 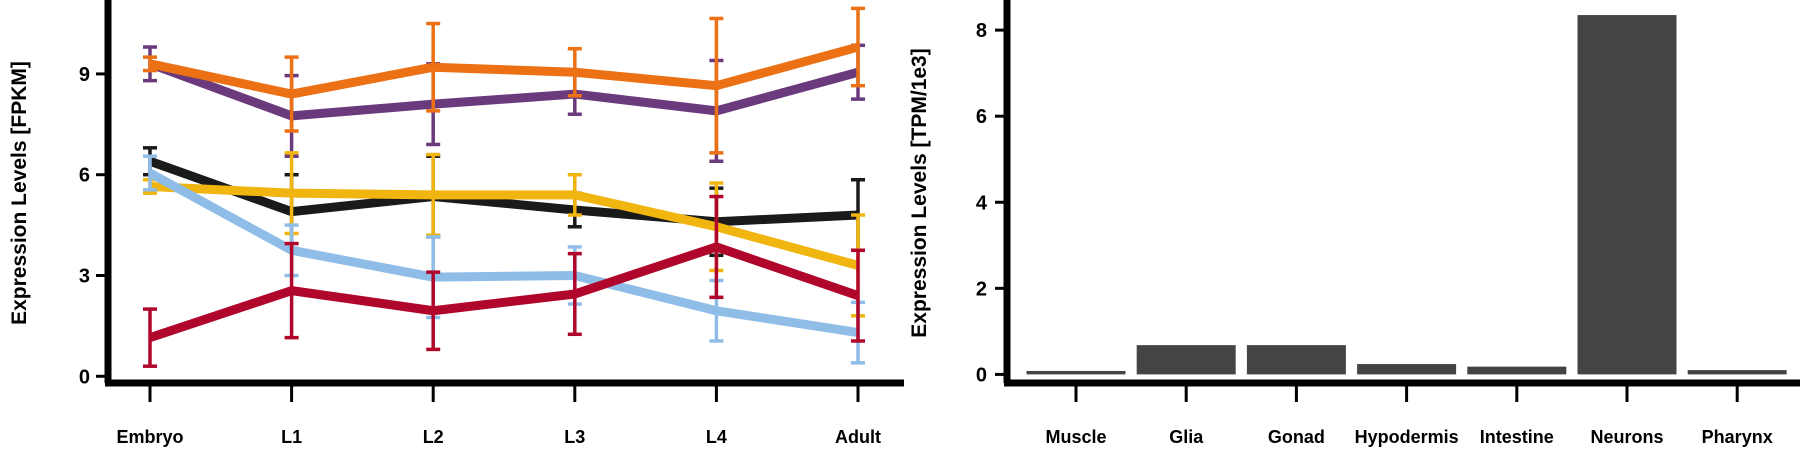 I want to click on line-chart-y-tick-label: 3, so click(x=84, y=276).